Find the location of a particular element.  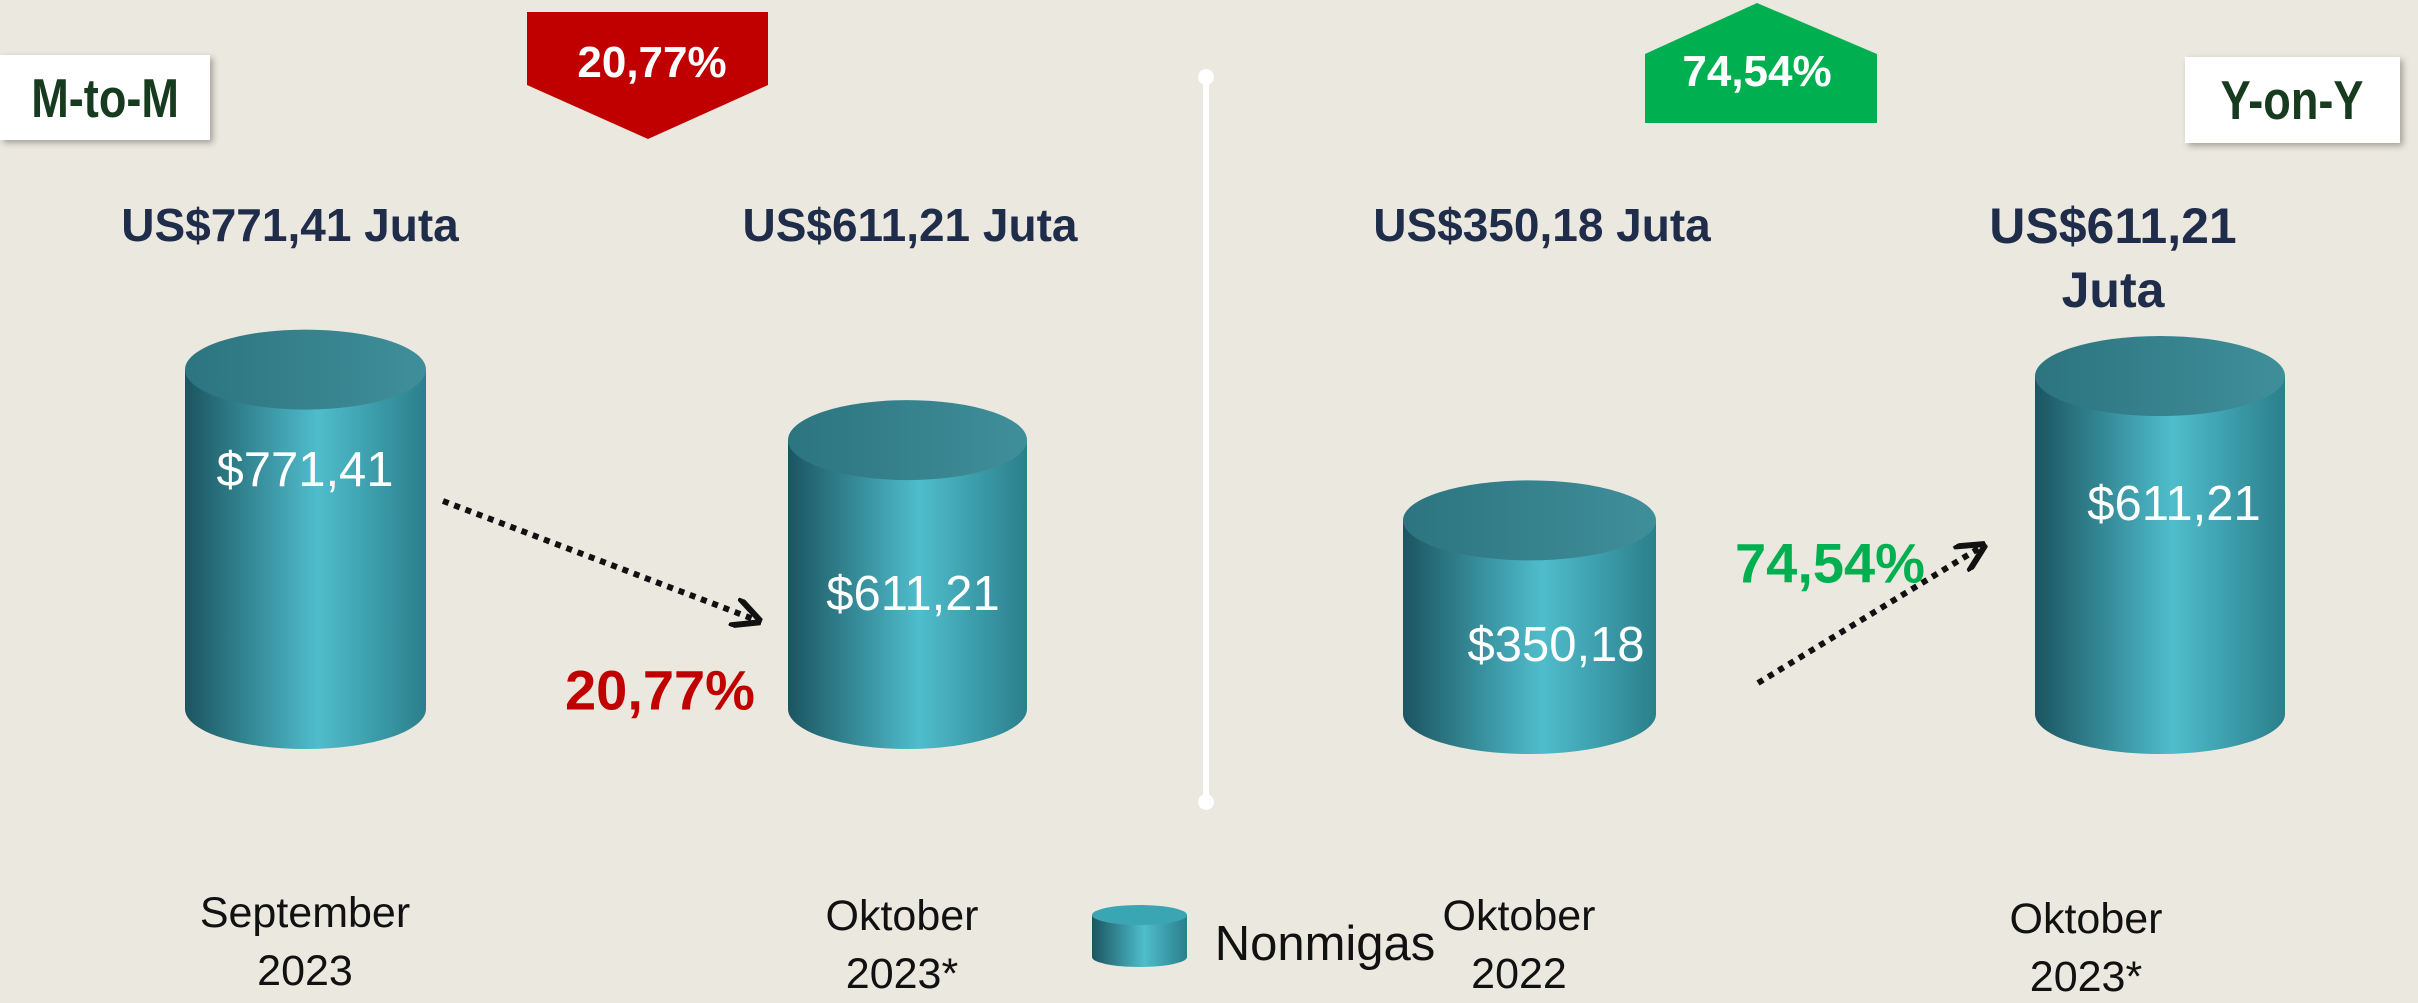

mode-label: M-to-M is located at coordinates (105, 97).